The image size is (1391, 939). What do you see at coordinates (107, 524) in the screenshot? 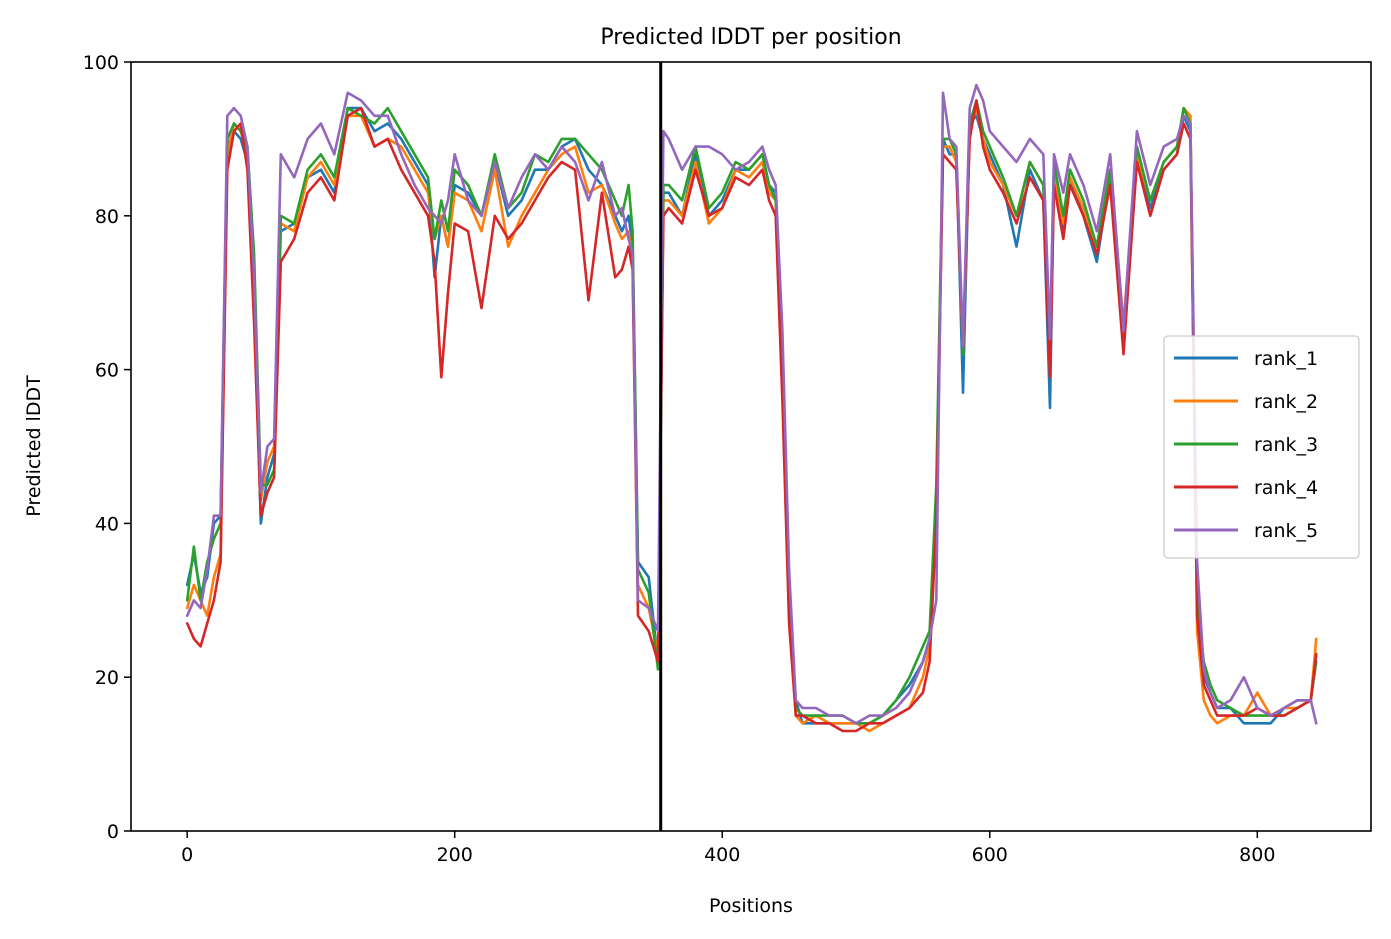
I see `y-tick-label: 40` at bounding box center [107, 524].